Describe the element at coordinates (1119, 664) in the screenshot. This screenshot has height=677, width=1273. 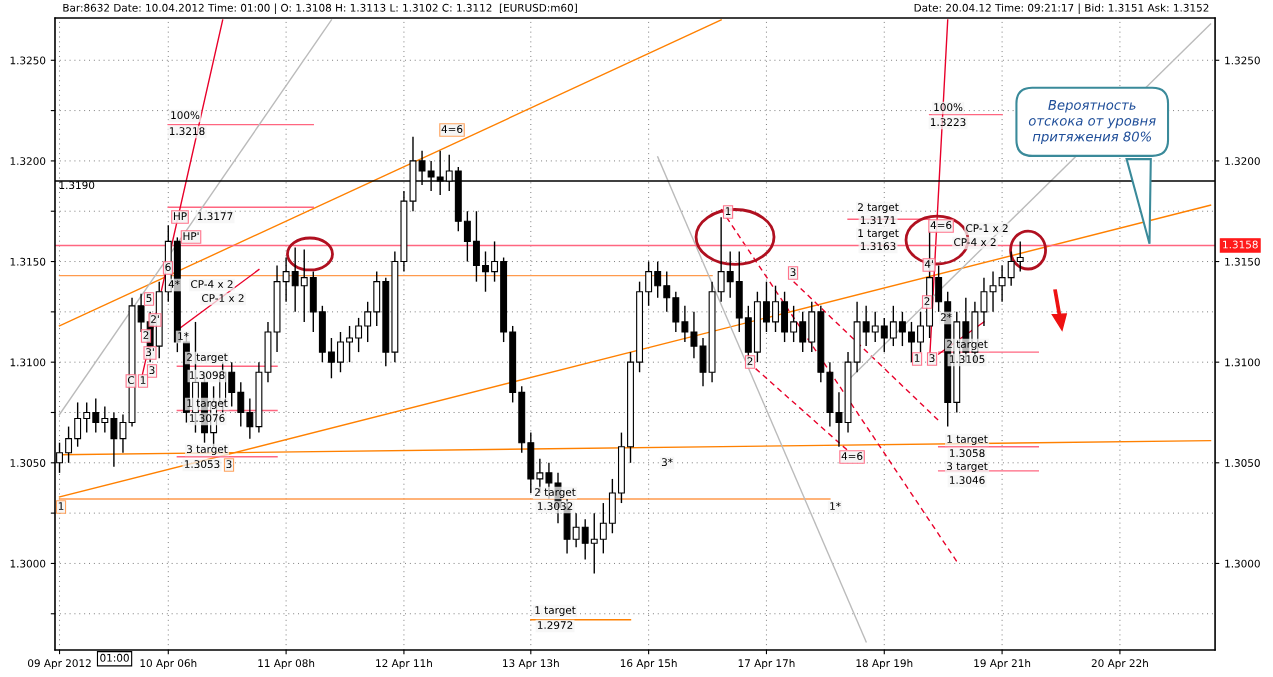
I see `x-tick-label: 20 Apr 22h` at that location.